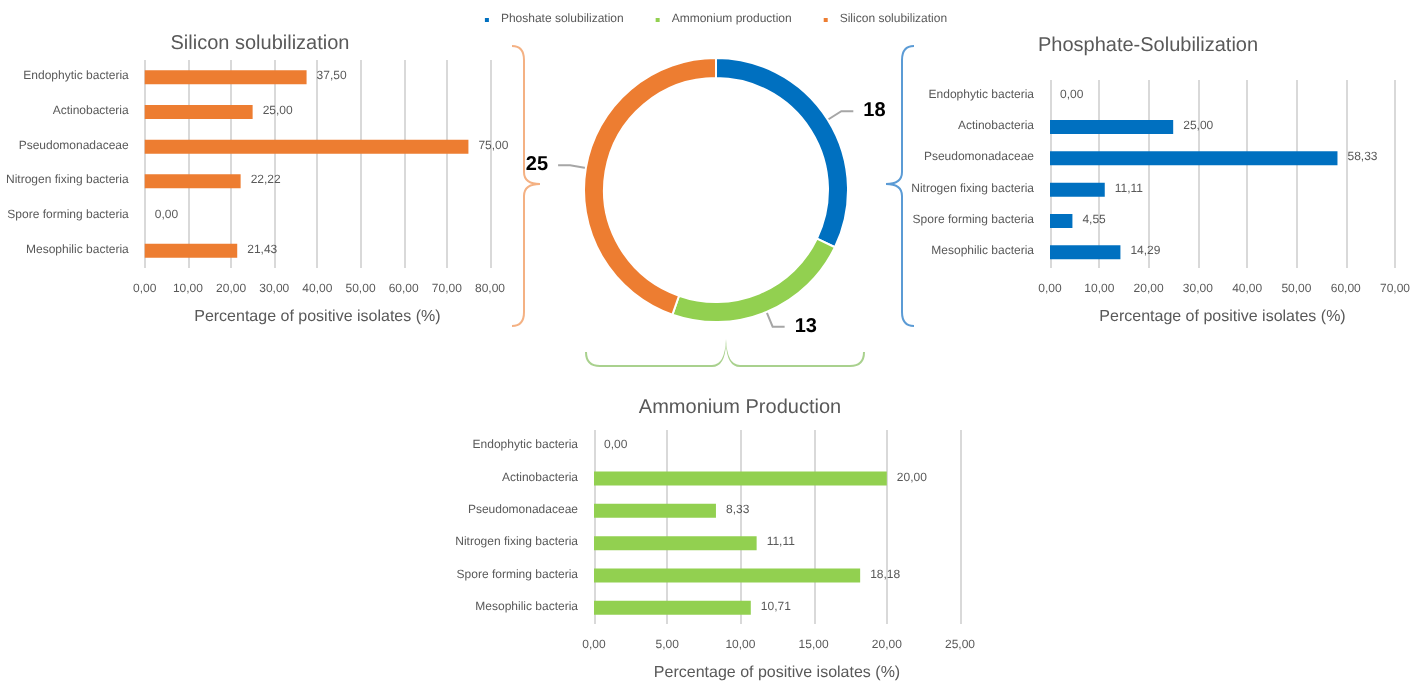 This screenshot has height=690, width=1416. I want to click on chart-title: Silicon solubilization, so click(260, 44).